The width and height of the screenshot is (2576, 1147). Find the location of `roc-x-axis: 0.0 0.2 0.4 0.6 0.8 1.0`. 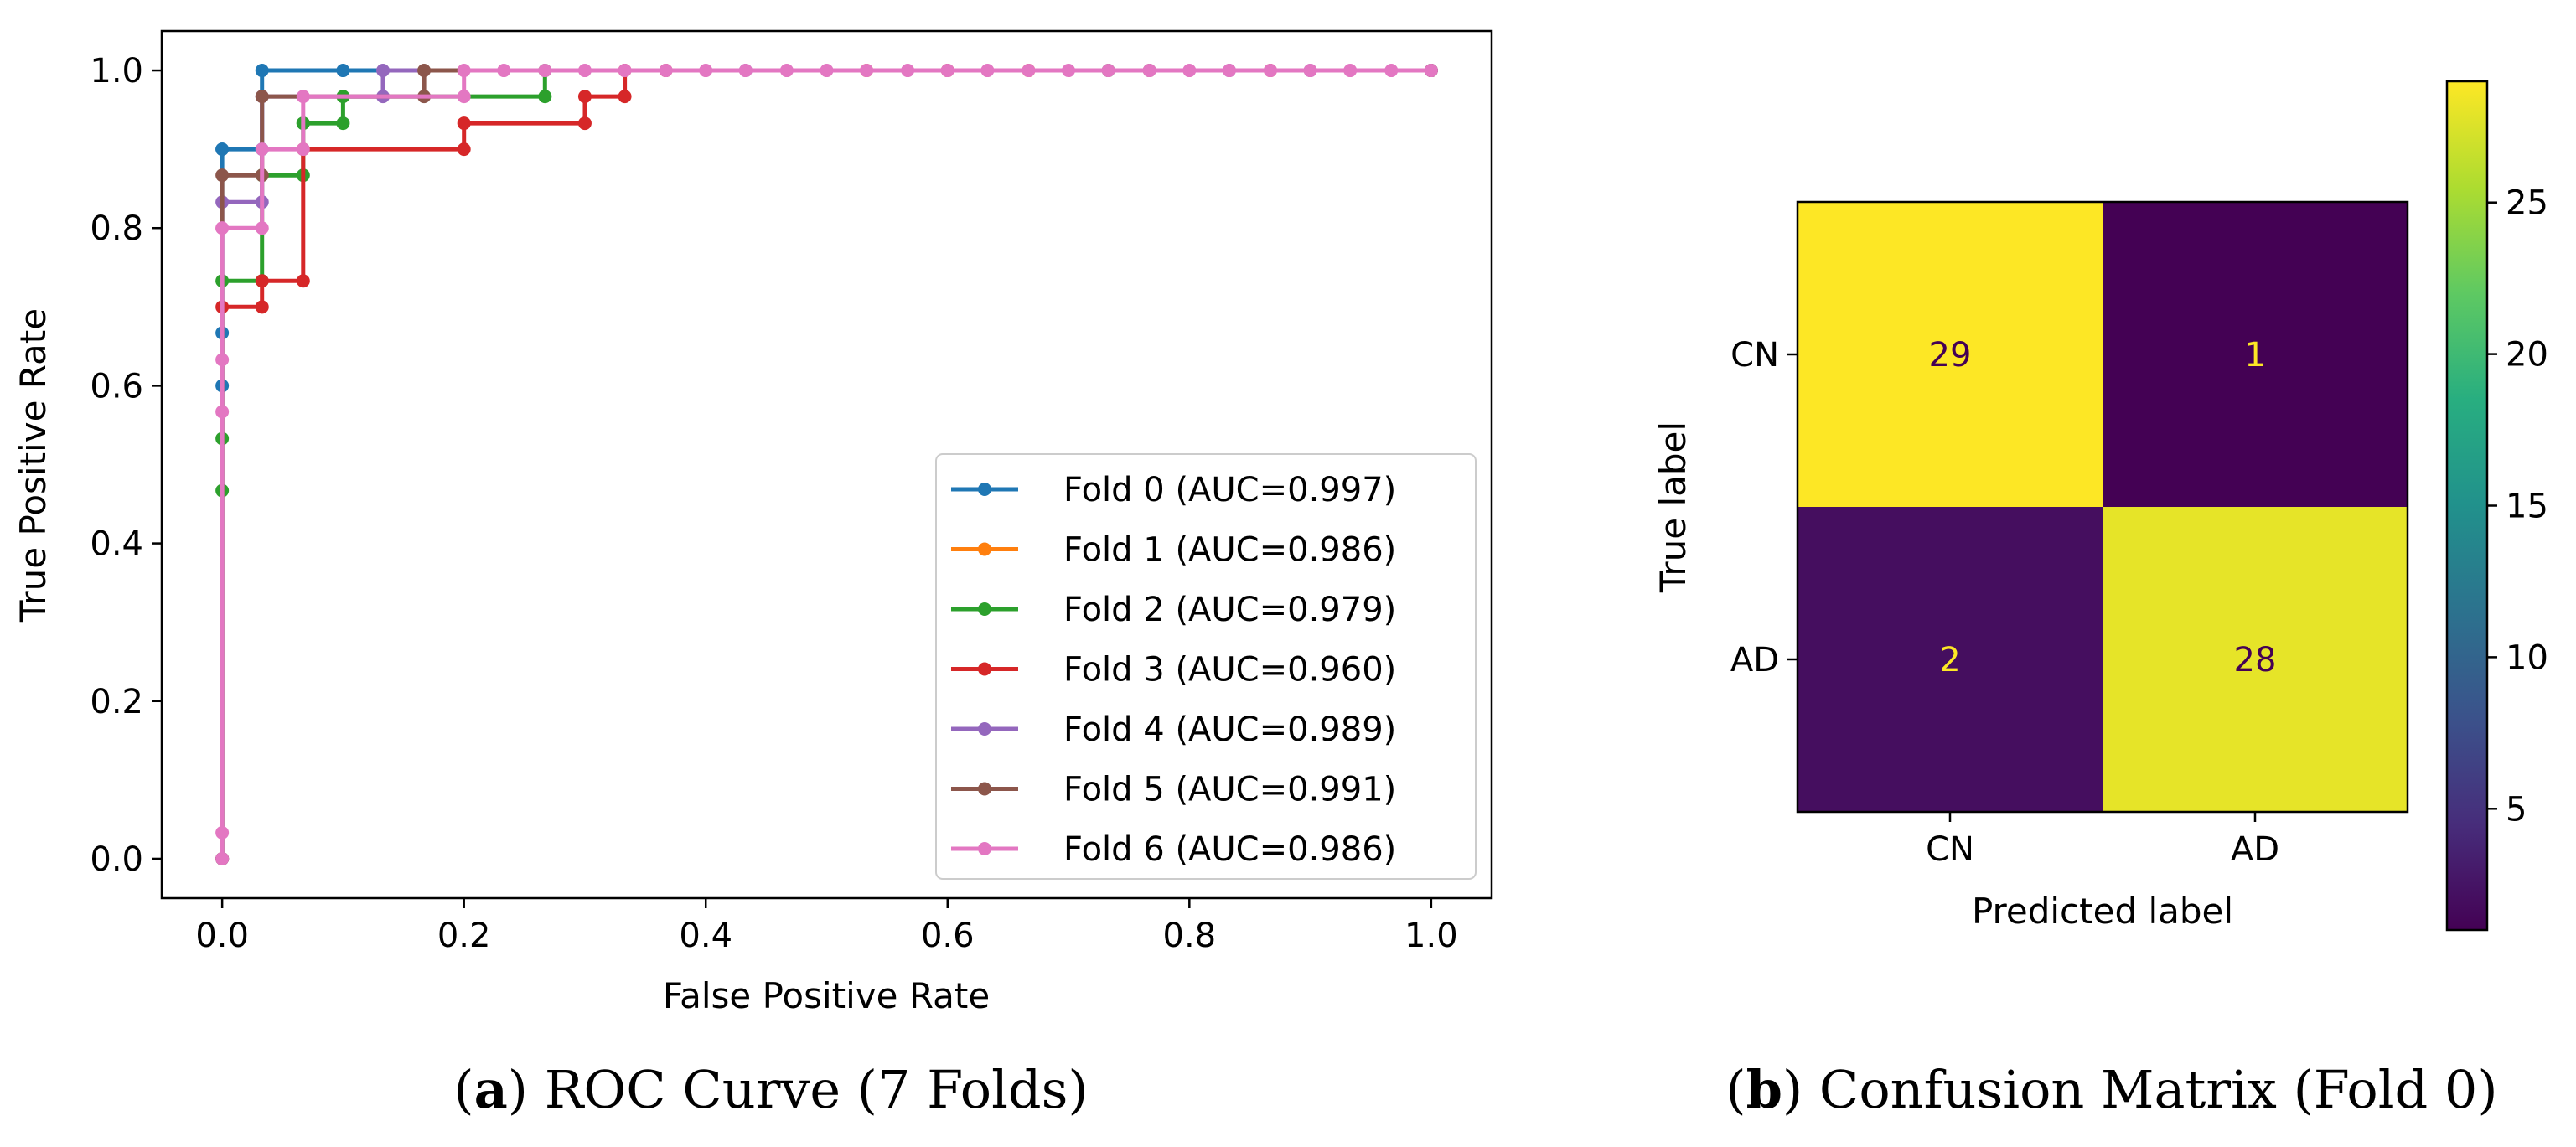

roc-x-axis: 0.0 0.2 0.4 0.6 0.8 1.0 is located at coordinates (826, 926).